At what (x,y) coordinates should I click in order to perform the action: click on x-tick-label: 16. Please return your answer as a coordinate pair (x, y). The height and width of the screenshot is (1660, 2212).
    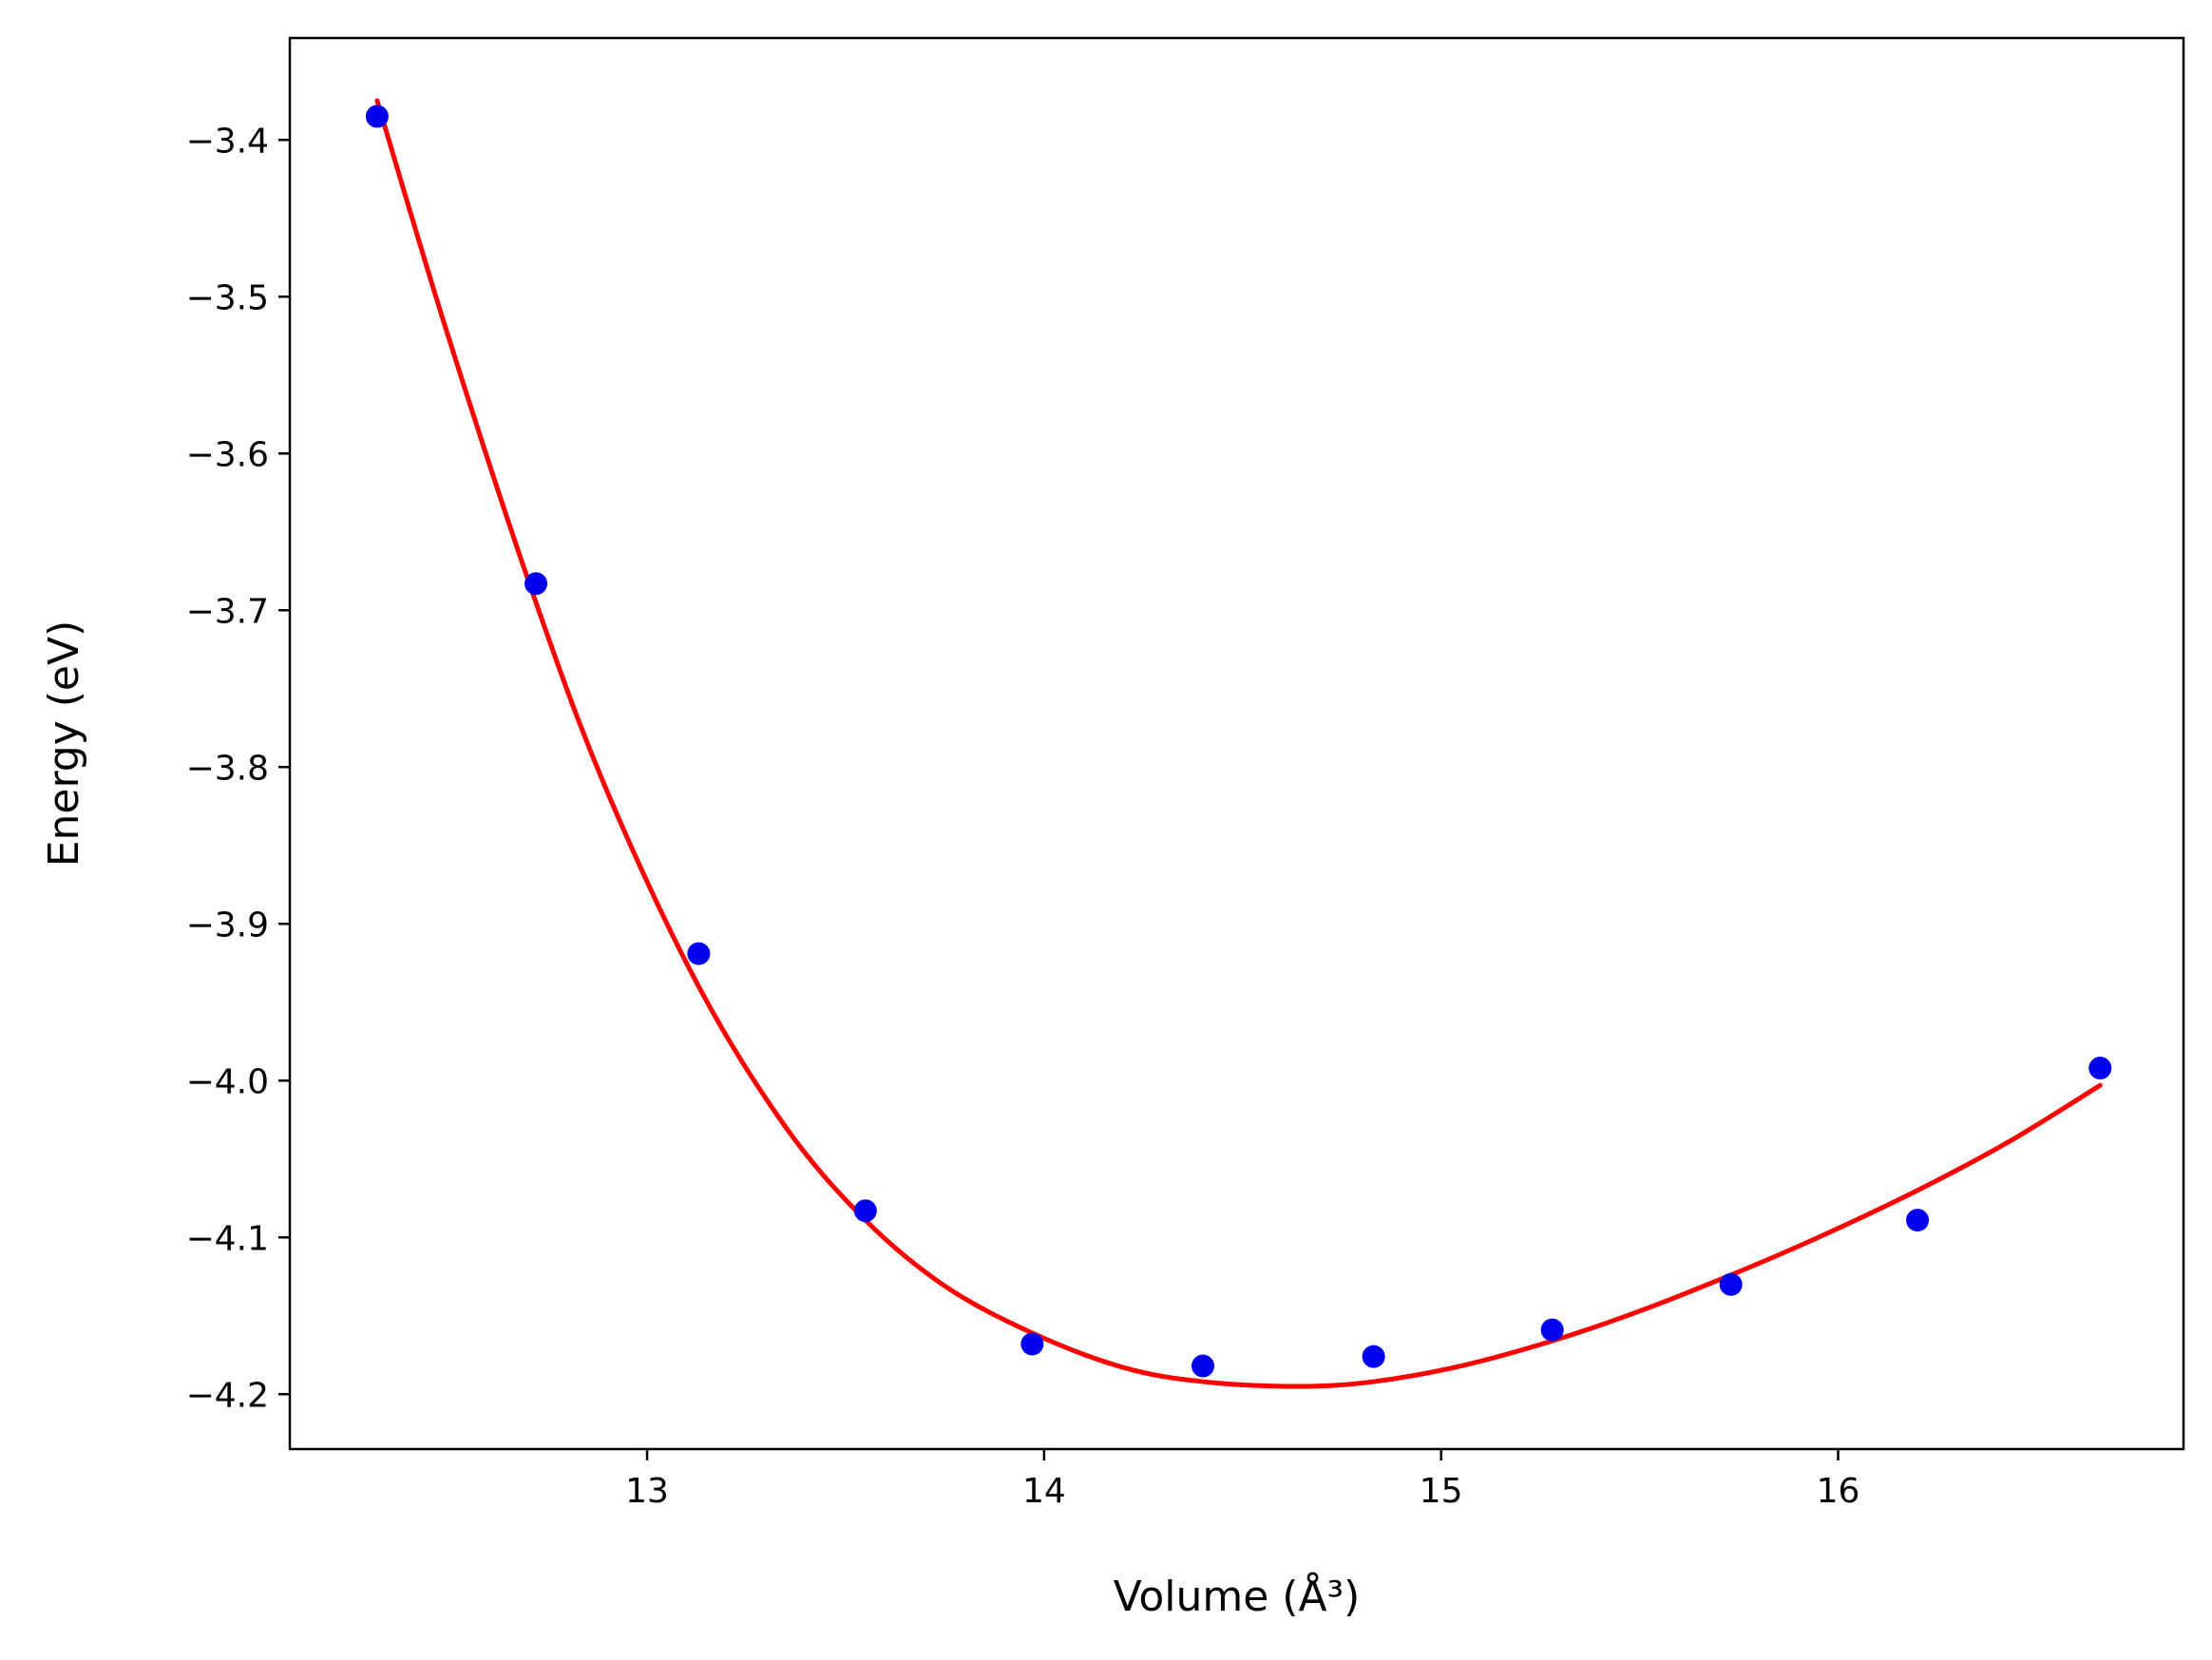
    Looking at the image, I should click on (1838, 1491).